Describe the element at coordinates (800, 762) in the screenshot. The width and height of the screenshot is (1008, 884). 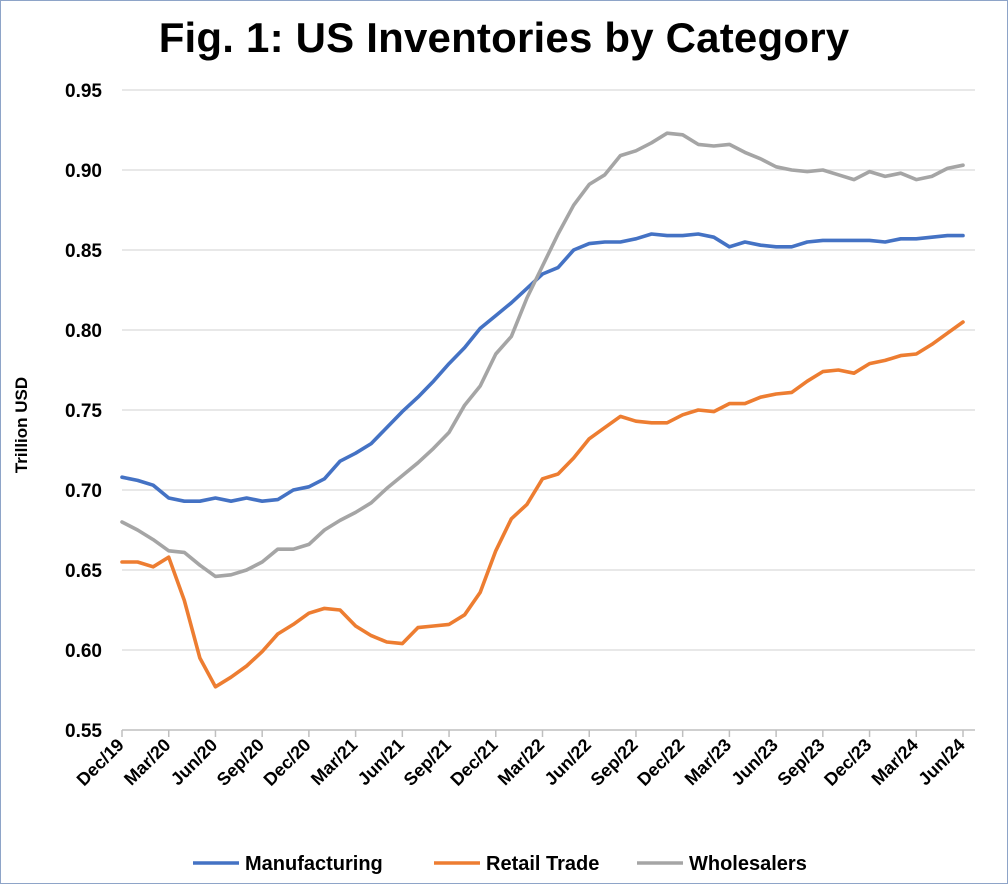
I see `x-tick-label: Sep/23` at that location.